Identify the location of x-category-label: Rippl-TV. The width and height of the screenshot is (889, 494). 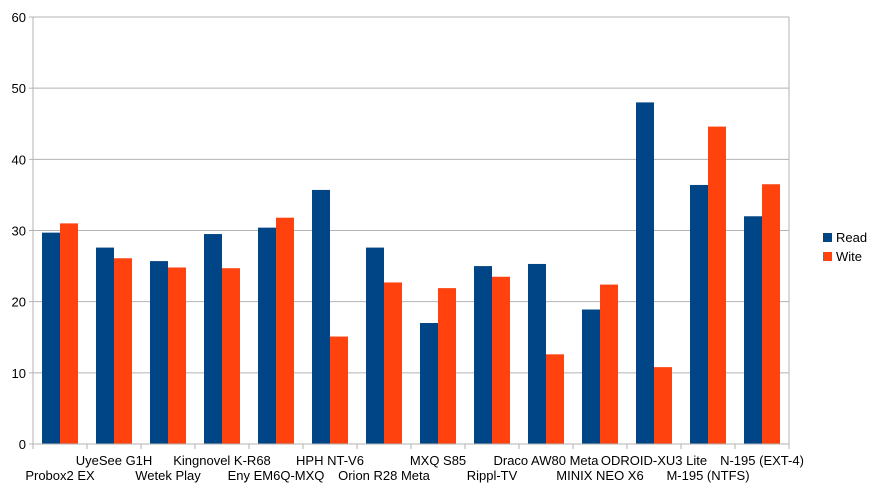
(492, 475).